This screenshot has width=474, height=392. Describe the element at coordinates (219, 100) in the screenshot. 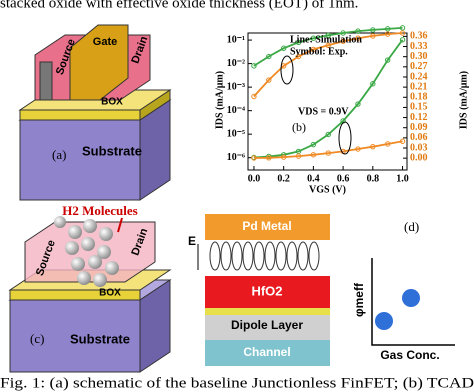

I see `y-axis-label: IDS (mA/μm)` at that location.